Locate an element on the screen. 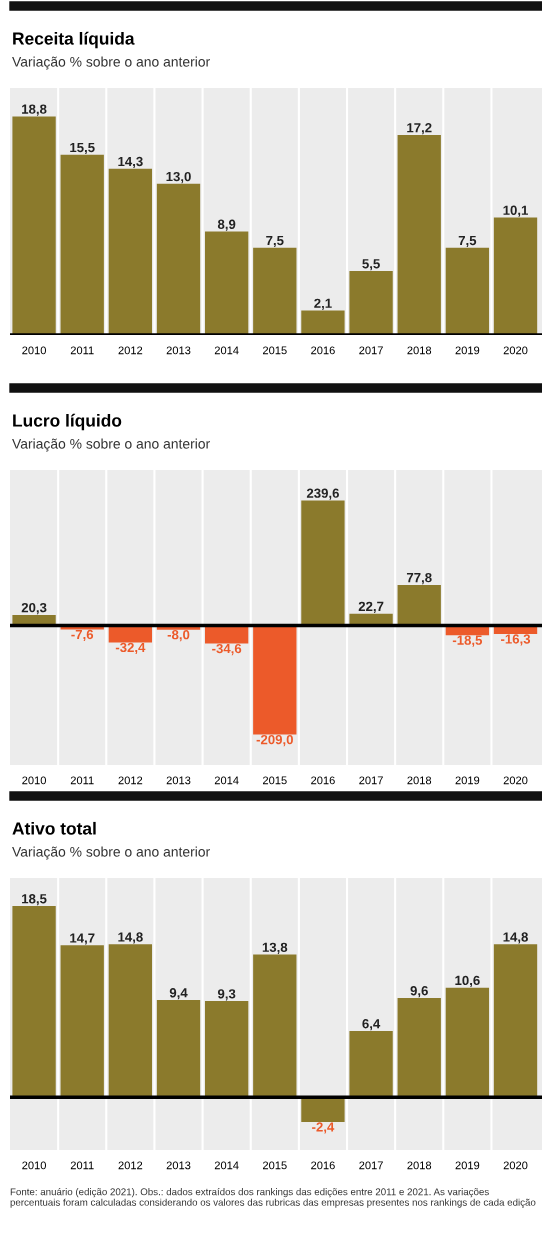 This screenshot has height=1256, width=542. data-label: 9,4 is located at coordinates (178, 994).